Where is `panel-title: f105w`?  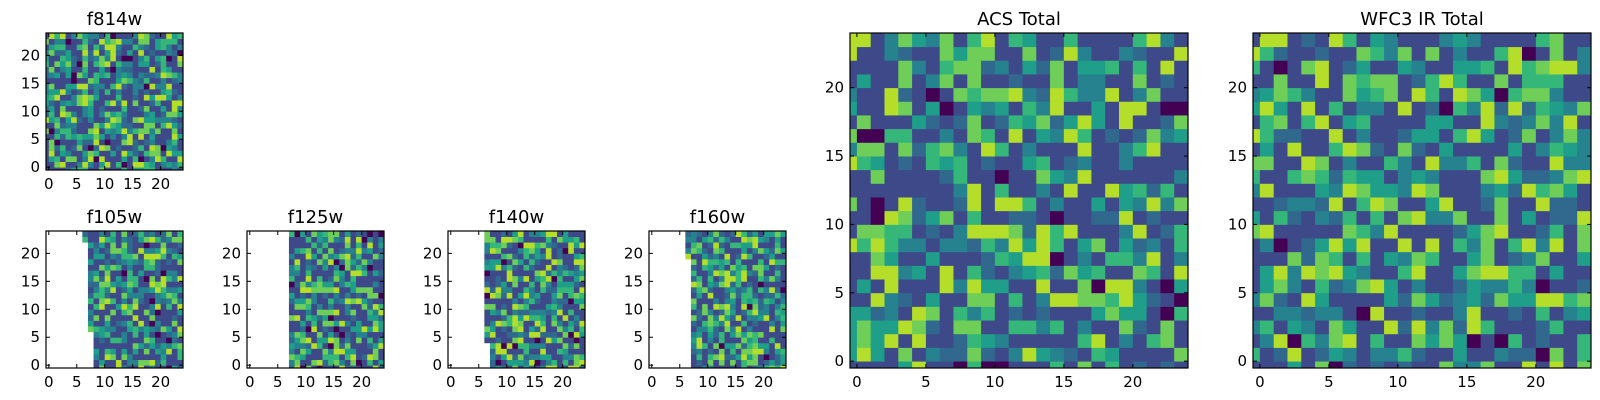
panel-title: f105w is located at coordinates (114, 217).